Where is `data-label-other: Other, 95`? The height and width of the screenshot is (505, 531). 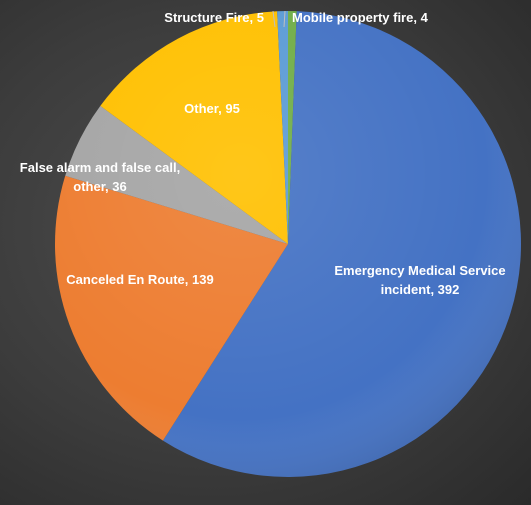 data-label-other: Other, 95 is located at coordinates (212, 108).